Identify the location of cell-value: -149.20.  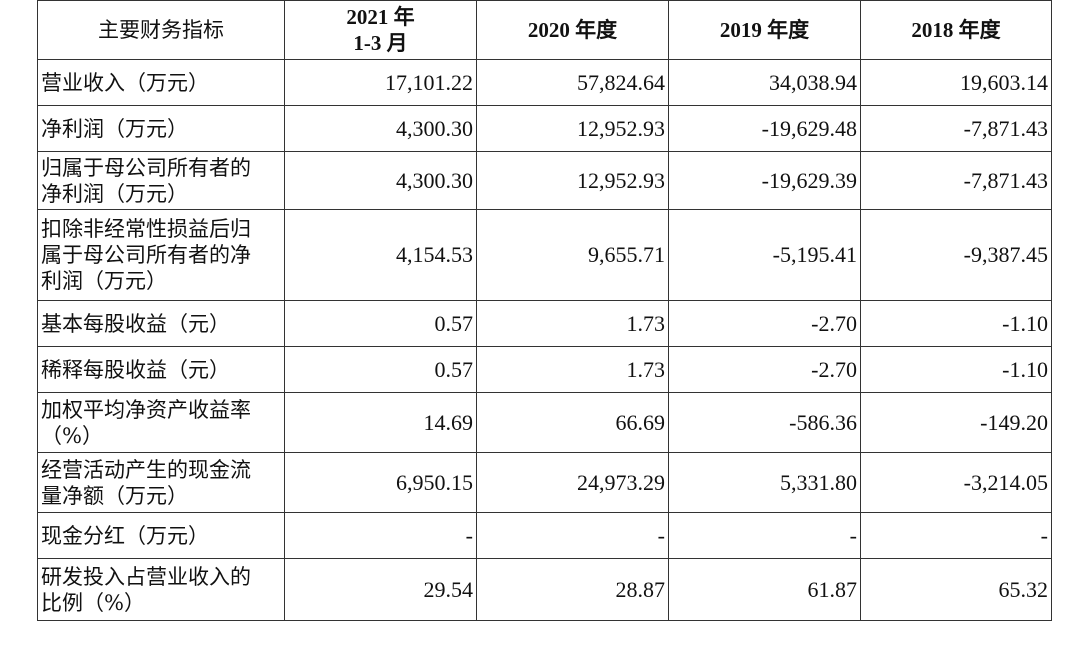
(956, 422).